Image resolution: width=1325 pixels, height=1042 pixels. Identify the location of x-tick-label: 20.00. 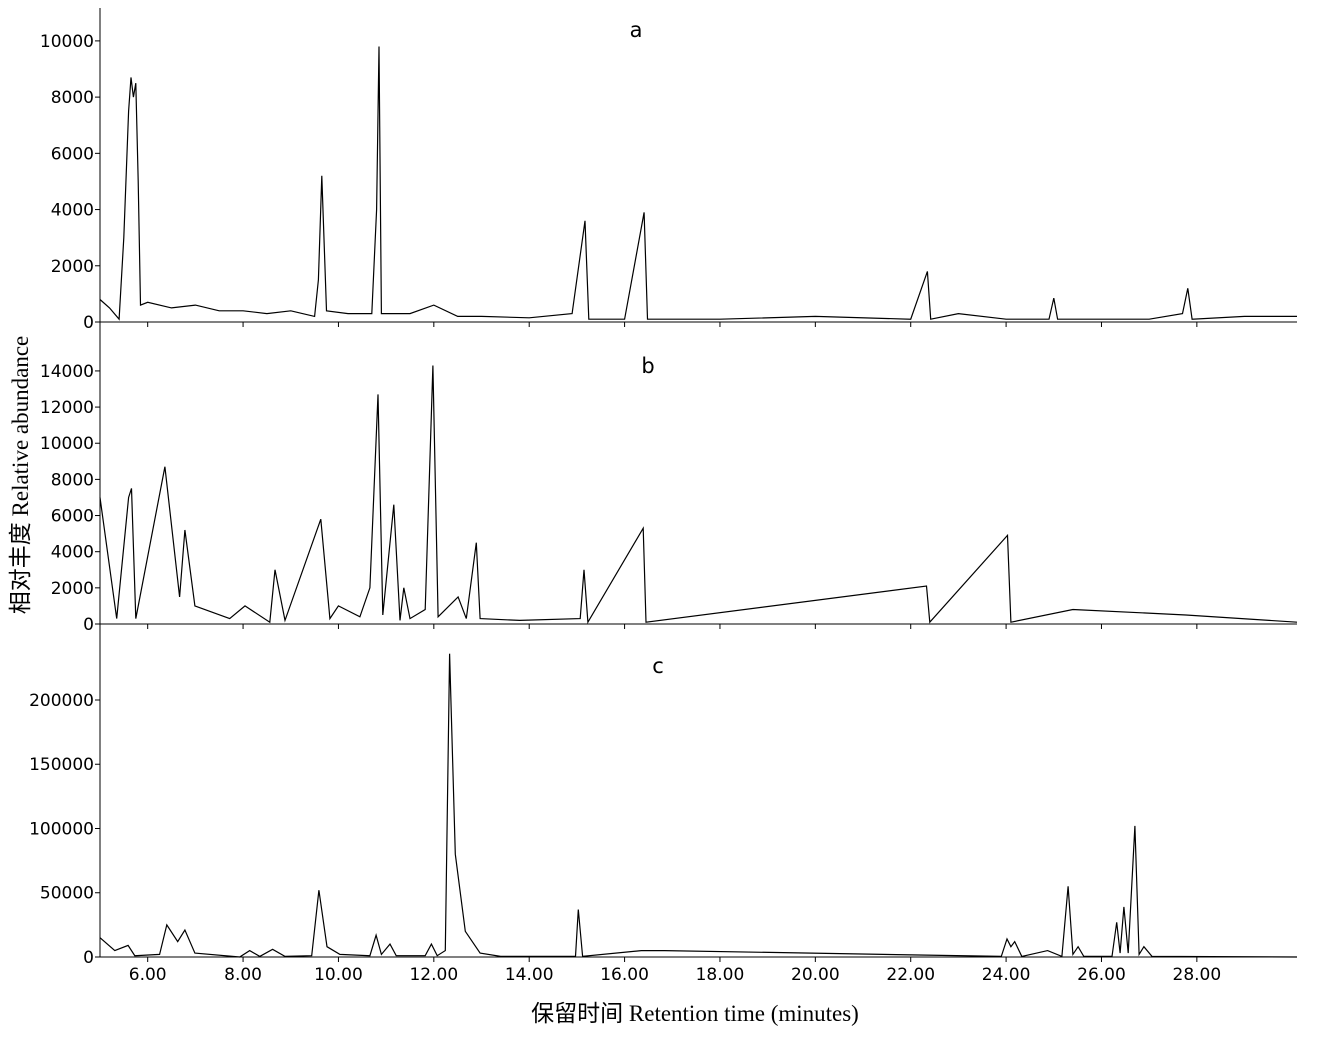
(815, 975).